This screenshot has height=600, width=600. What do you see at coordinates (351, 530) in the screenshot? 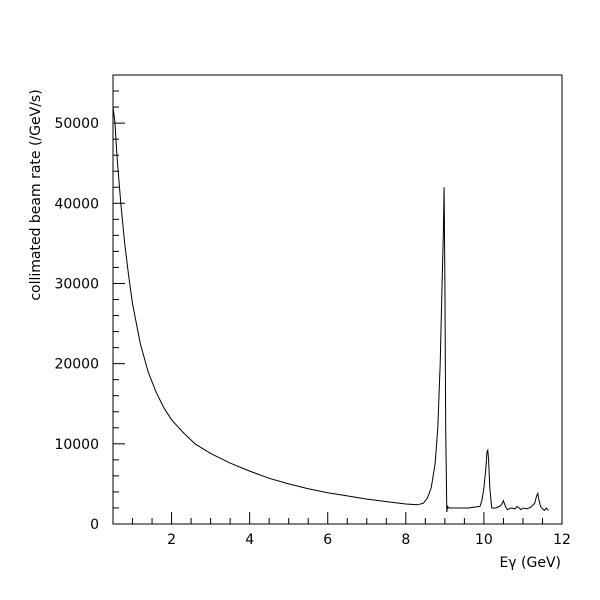
I see `x-axis: 2 4 6 8 10 12` at bounding box center [351, 530].